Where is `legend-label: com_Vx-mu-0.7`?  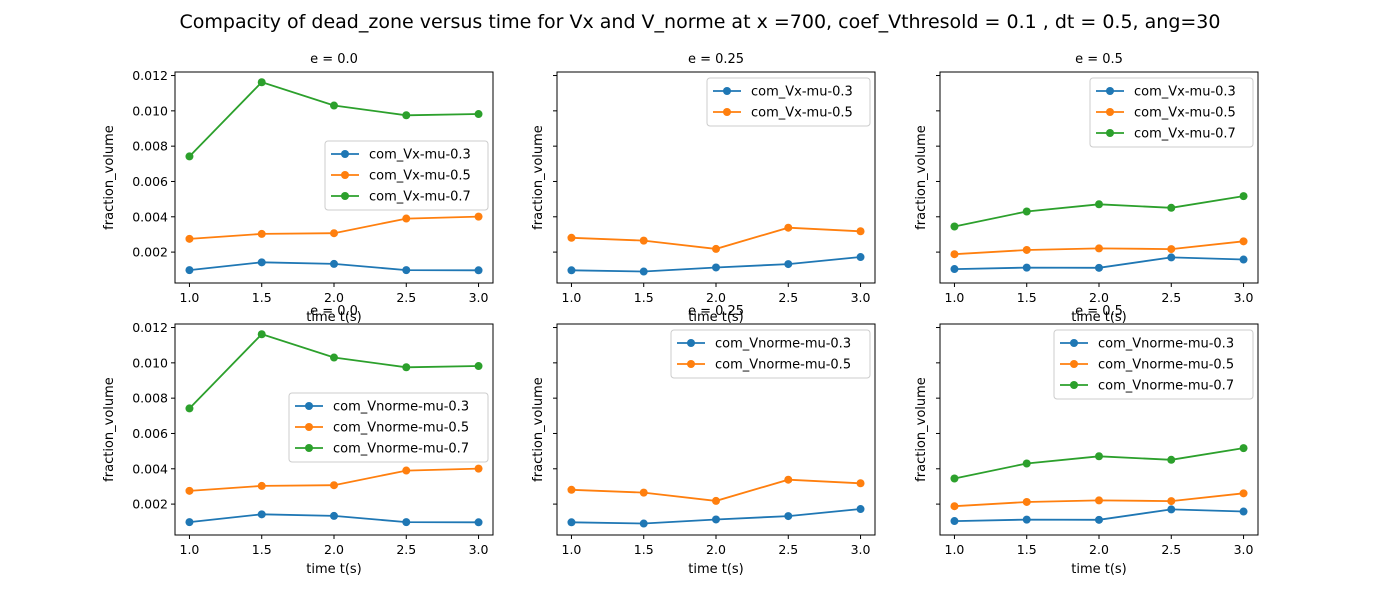
legend-label: com_Vx-mu-0.7 is located at coordinates (1185, 134).